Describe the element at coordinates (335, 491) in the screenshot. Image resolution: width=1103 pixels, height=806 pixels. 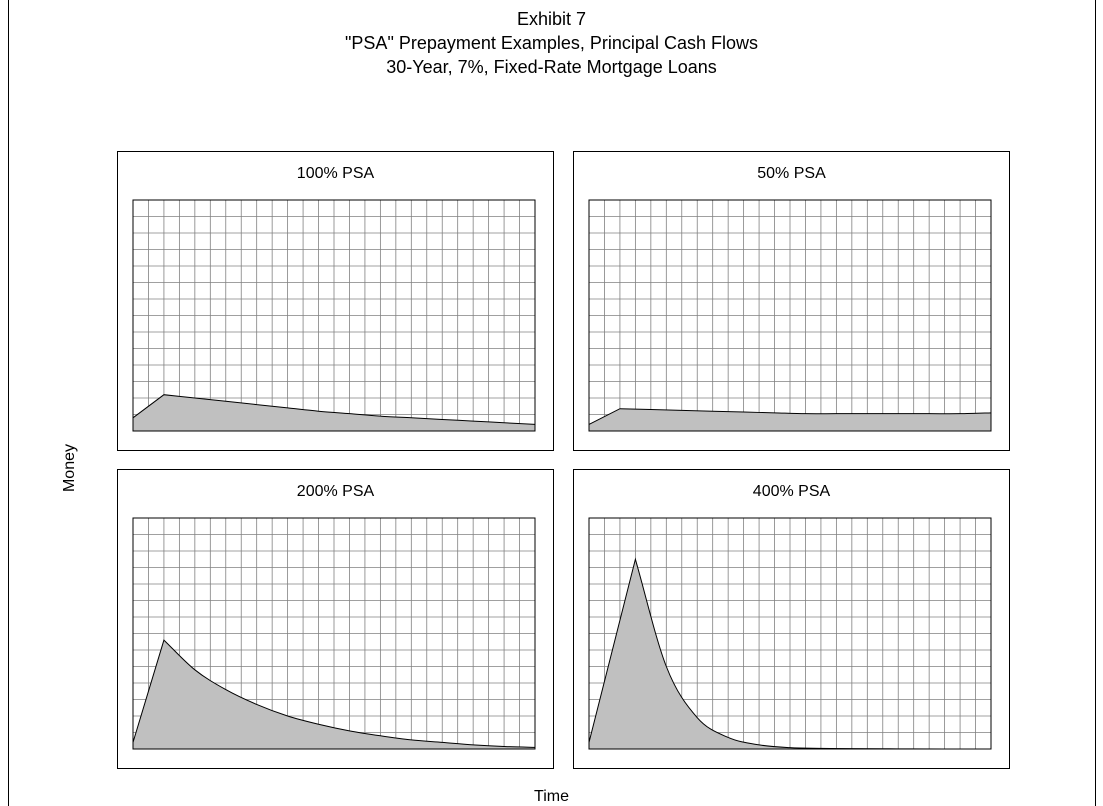
I see `panel-title: 200% PSA` at that location.